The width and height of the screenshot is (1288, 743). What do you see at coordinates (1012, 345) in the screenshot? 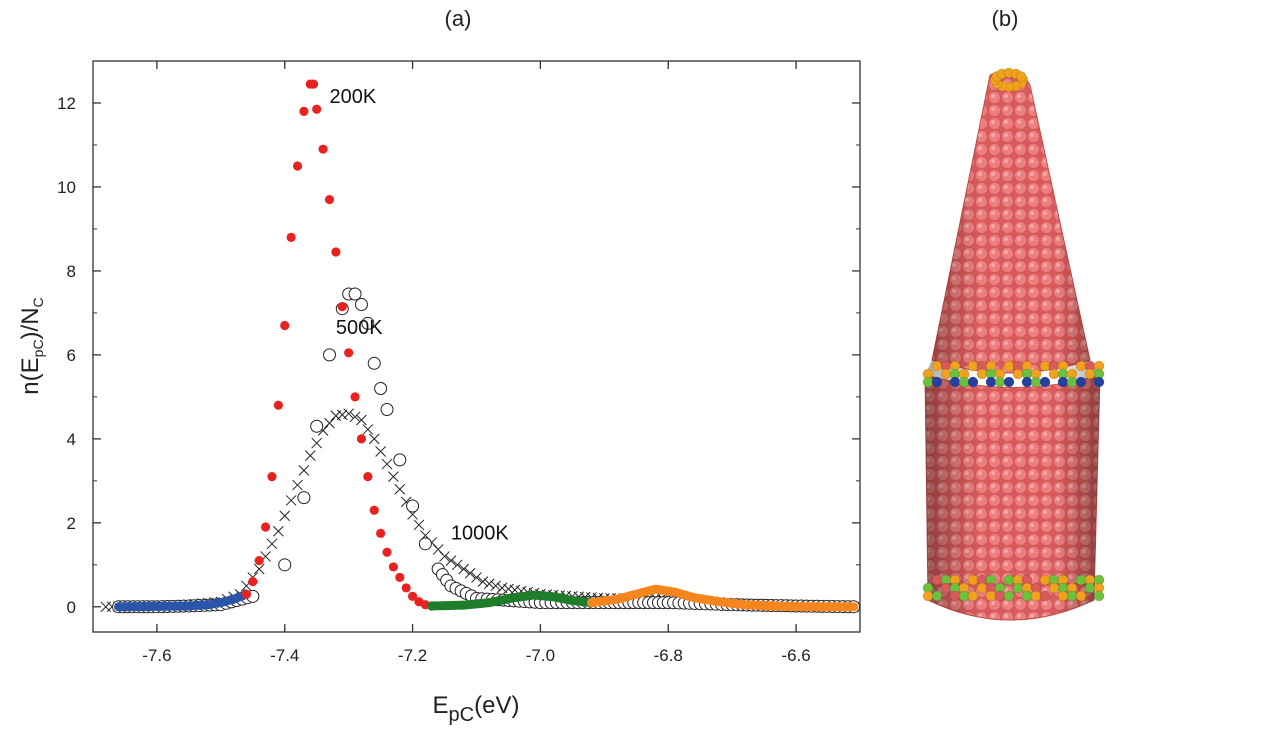
I see `nanotube-shading` at bounding box center [1012, 345].